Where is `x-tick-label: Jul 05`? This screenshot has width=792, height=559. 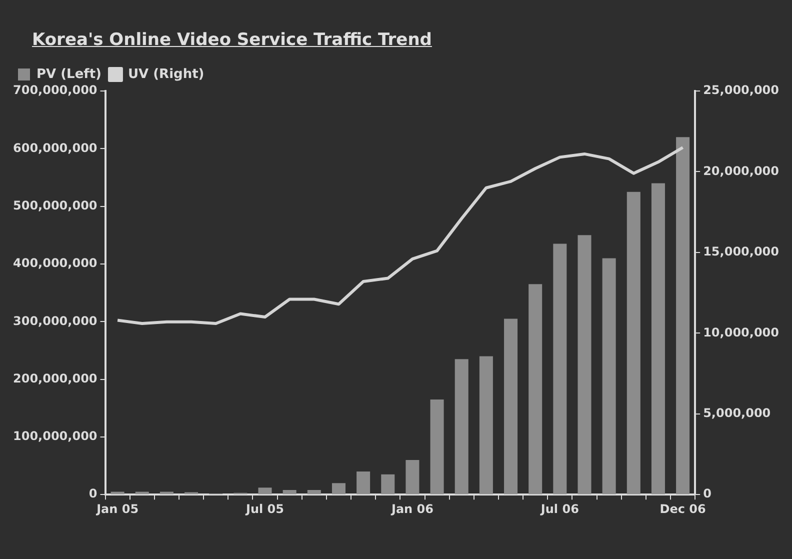 x-tick-label: Jul 05 is located at coordinates (264, 509).